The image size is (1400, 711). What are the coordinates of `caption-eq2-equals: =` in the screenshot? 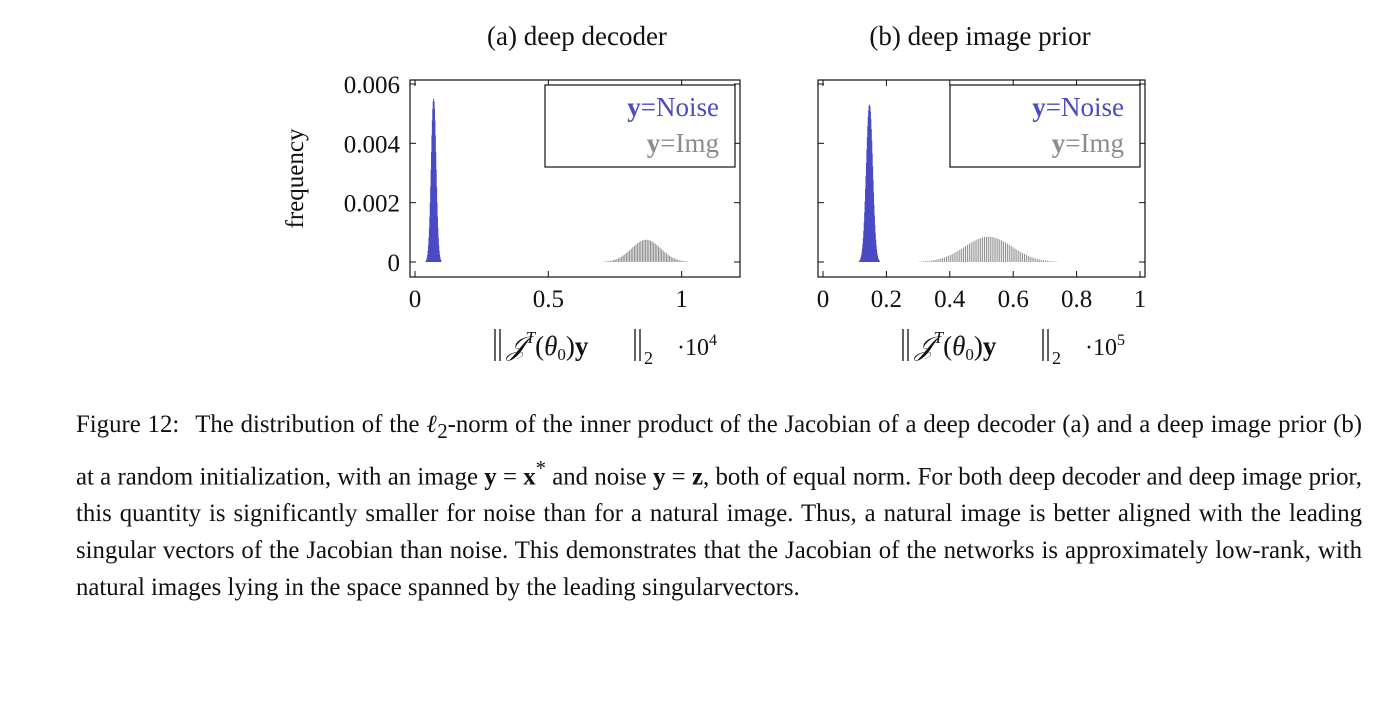 It's located at (678, 477).